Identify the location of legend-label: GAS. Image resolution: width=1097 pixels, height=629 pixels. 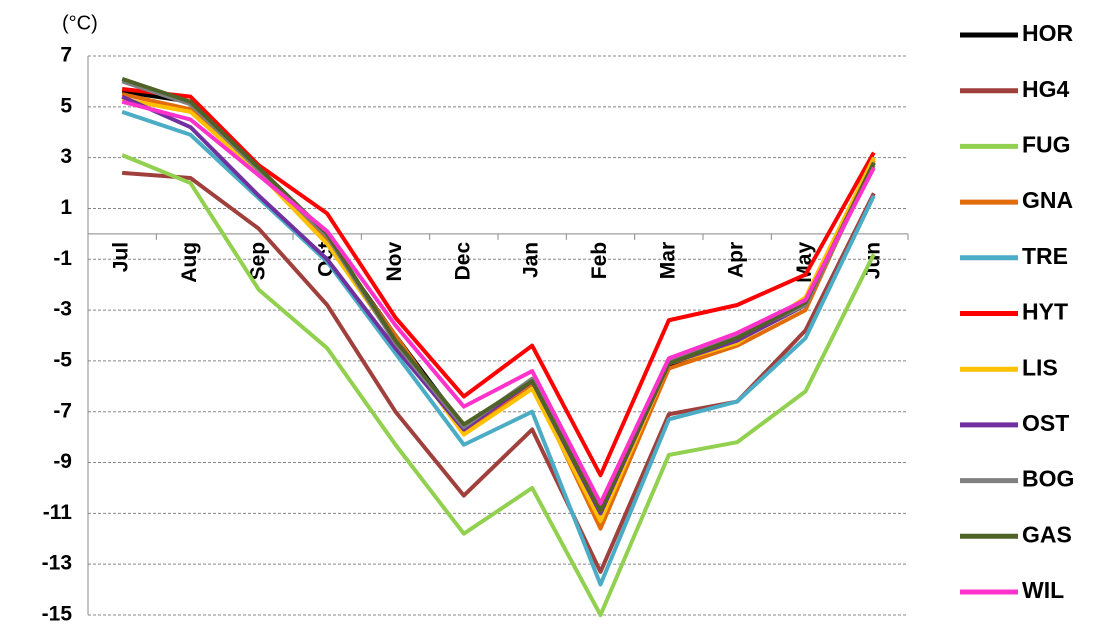
(1047, 534).